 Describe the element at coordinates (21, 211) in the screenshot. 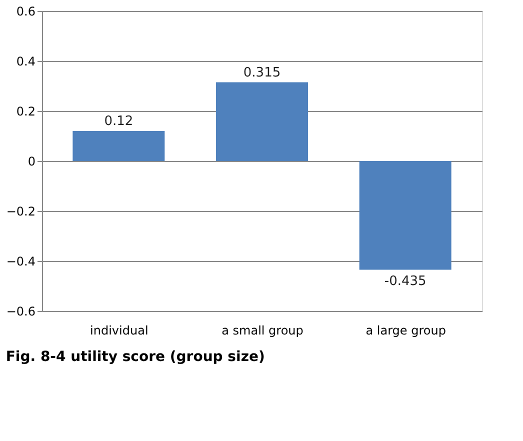

I see `y-tick-label: −0.2` at that location.